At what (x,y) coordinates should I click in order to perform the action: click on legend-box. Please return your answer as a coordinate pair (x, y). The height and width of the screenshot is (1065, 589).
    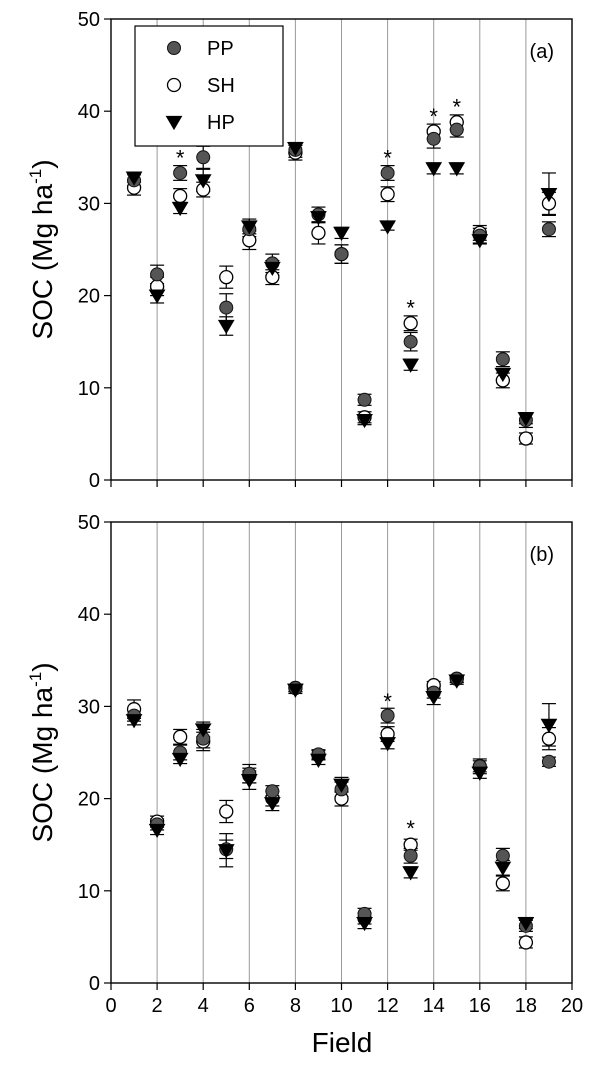
    Looking at the image, I should click on (209, 86).